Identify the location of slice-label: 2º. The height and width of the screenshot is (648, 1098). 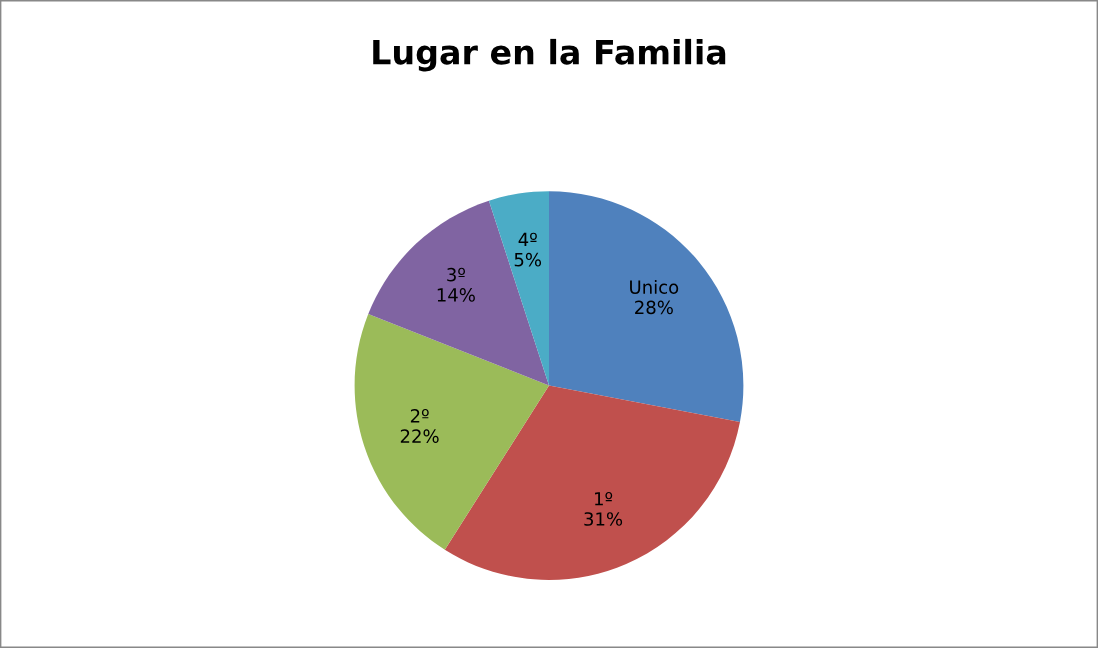
(419, 416).